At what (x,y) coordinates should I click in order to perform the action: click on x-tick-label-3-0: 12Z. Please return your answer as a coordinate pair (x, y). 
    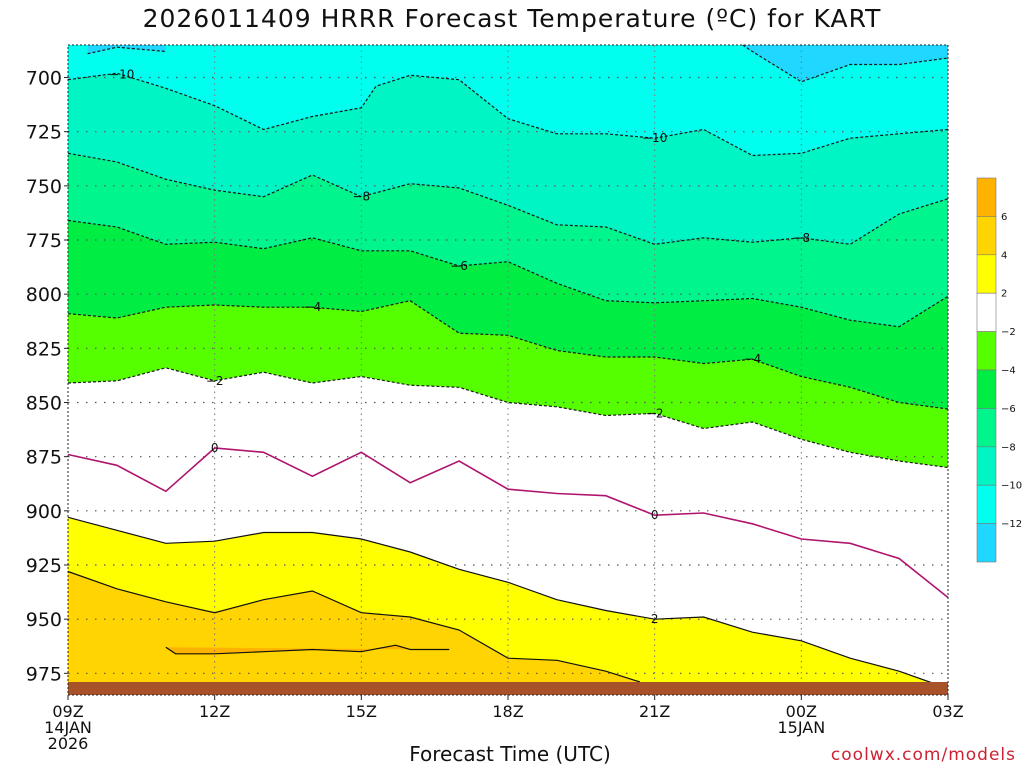
    Looking at the image, I should click on (214, 711).